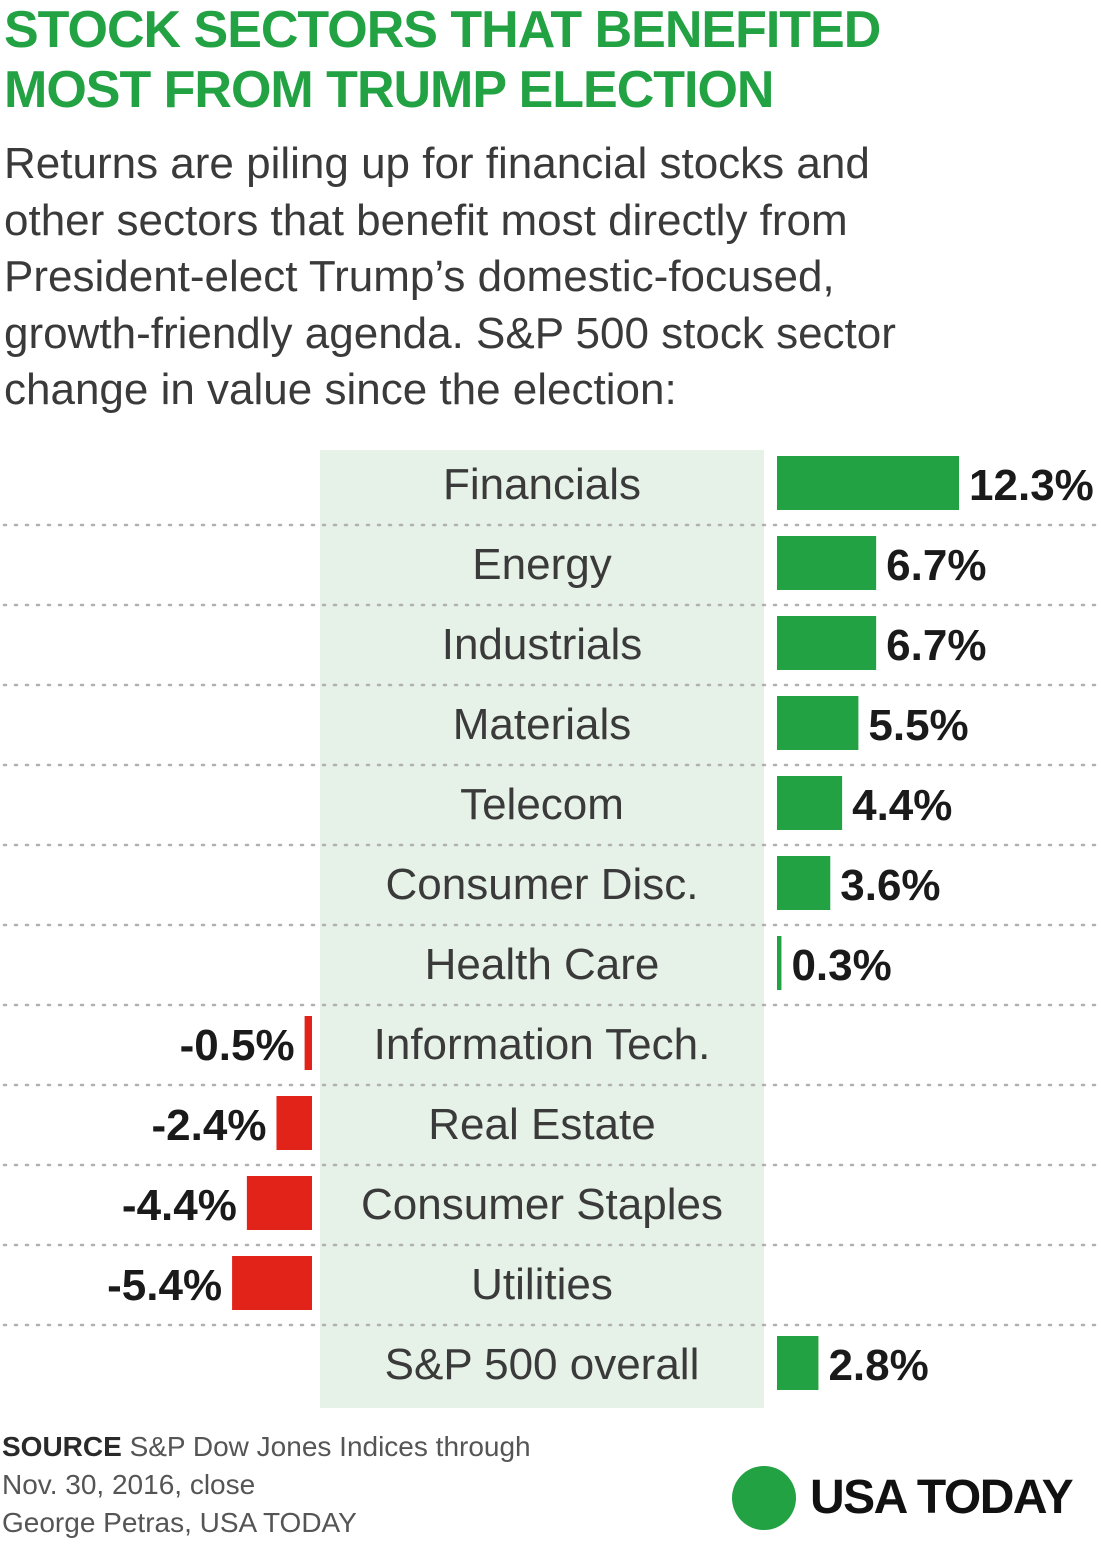  What do you see at coordinates (542, 964) in the screenshot?
I see `category-label: Health Care` at bounding box center [542, 964].